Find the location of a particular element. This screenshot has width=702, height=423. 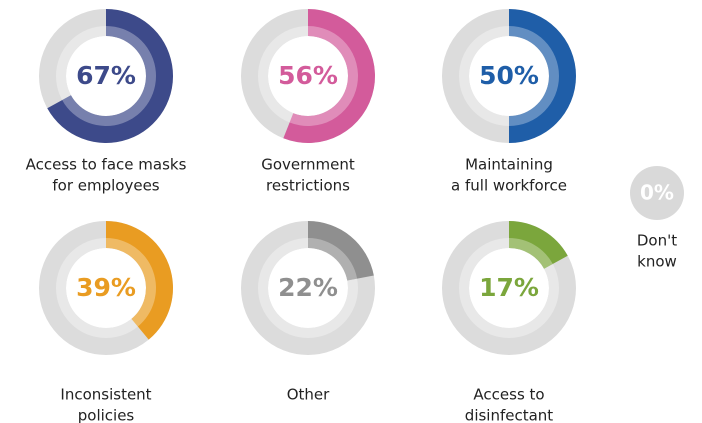

category-label: Inconsistent is located at coordinates (105, 395).